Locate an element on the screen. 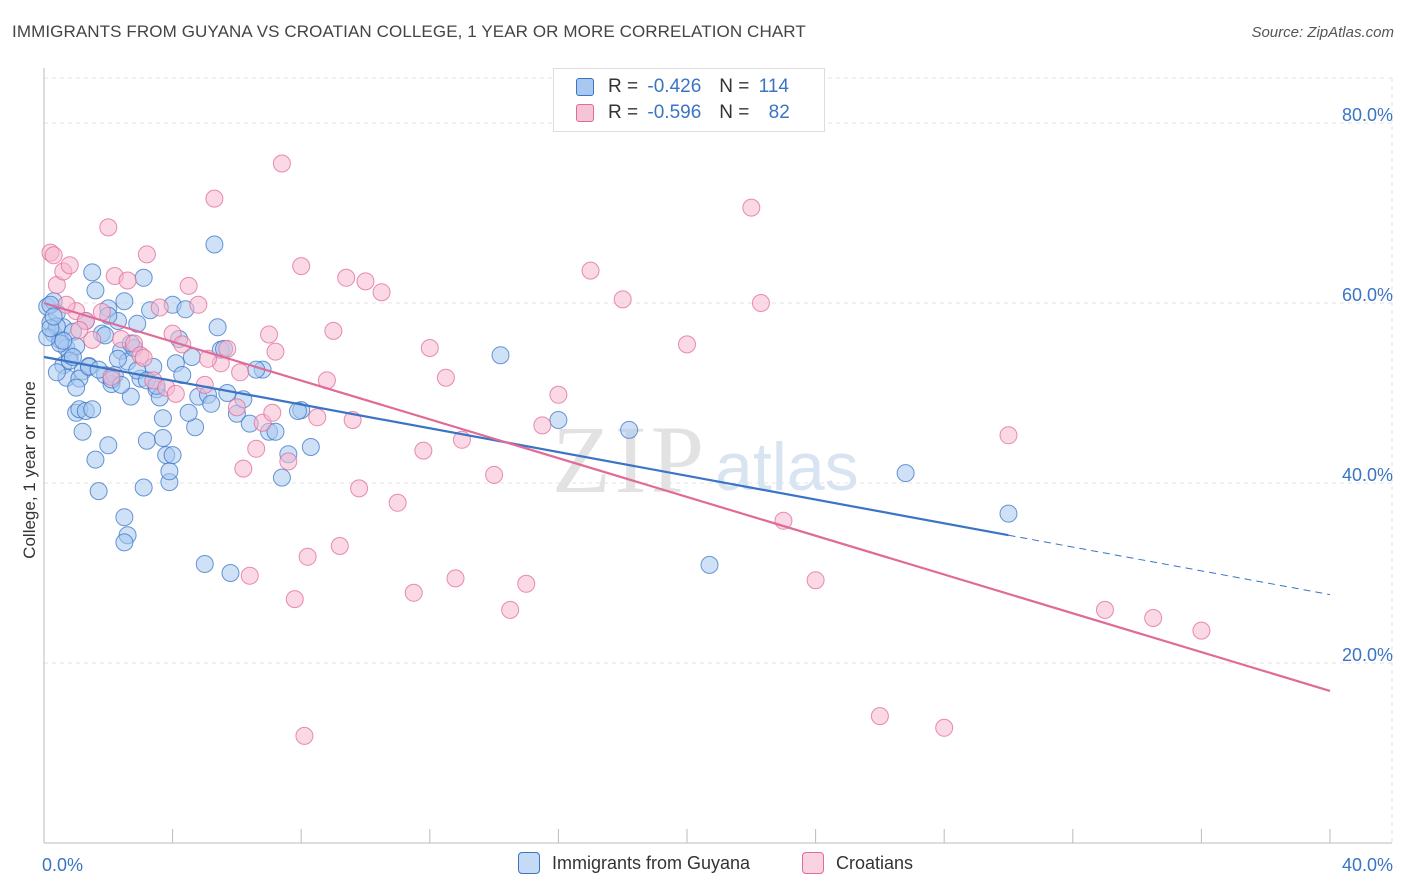  legend-n-value: 82 is located at coordinates (779, 112).